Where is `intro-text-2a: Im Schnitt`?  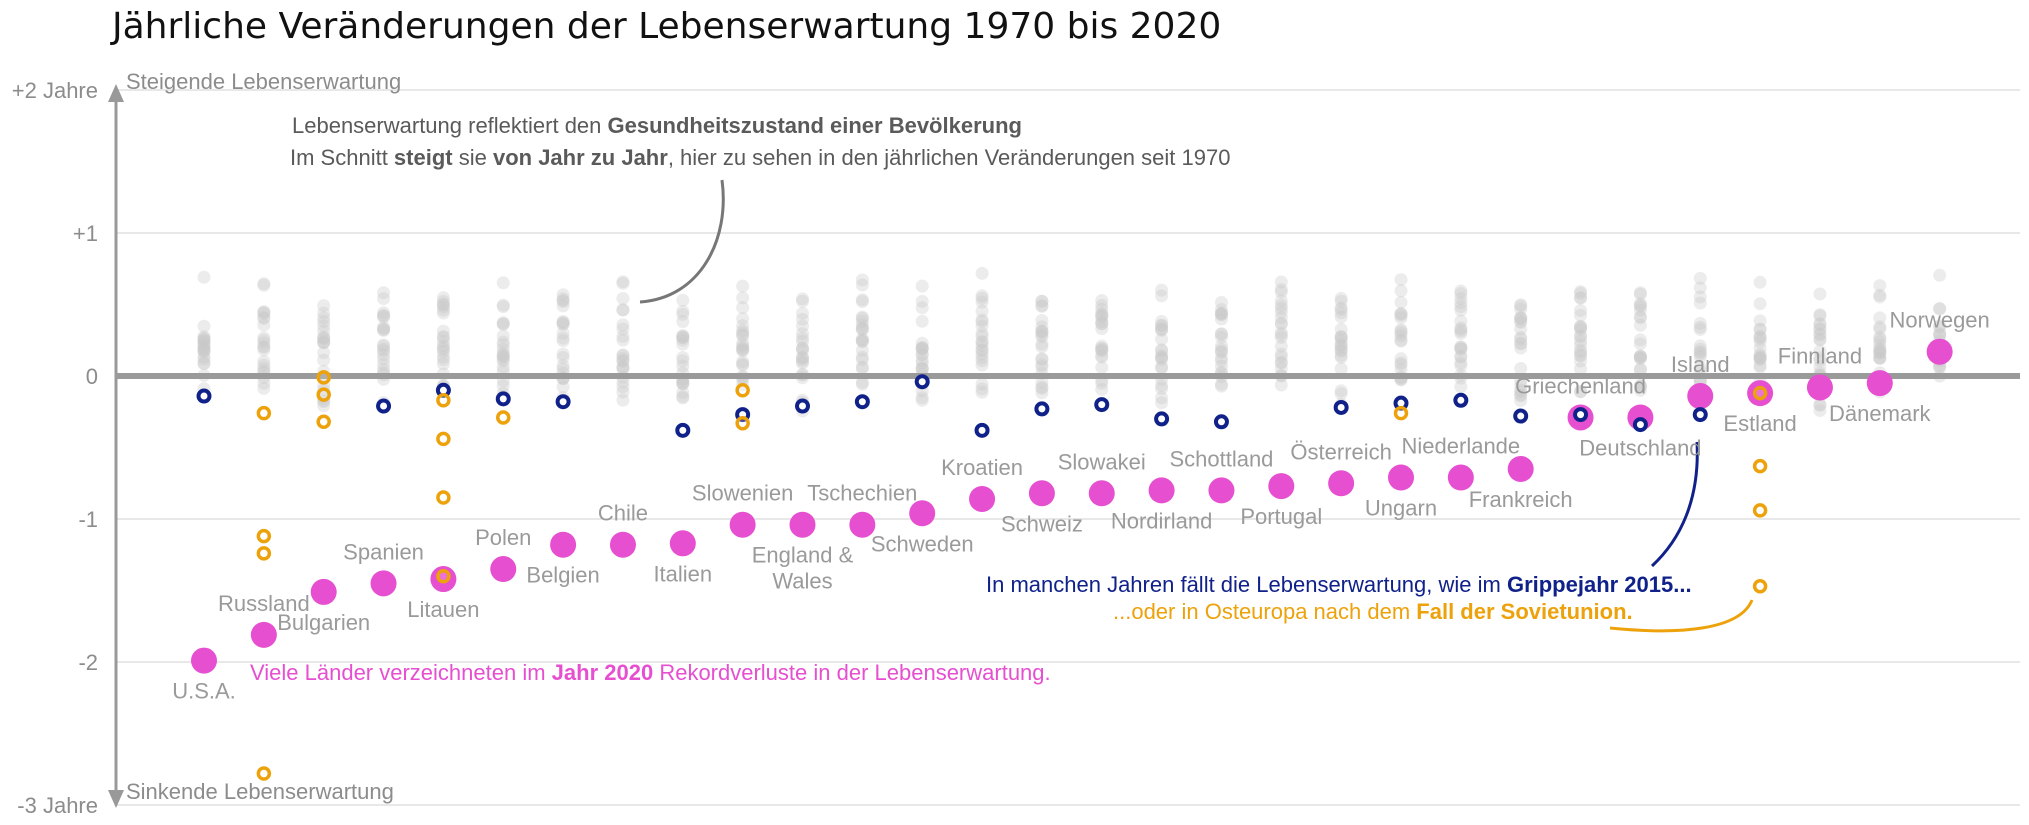 intro-text-2a: Im Schnitt is located at coordinates (342, 157).